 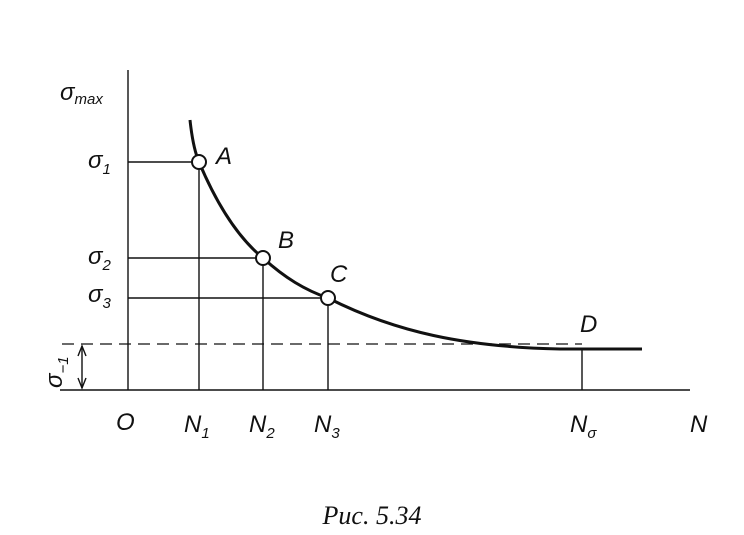 I want to click on origin-label: O, so click(x=125, y=422).